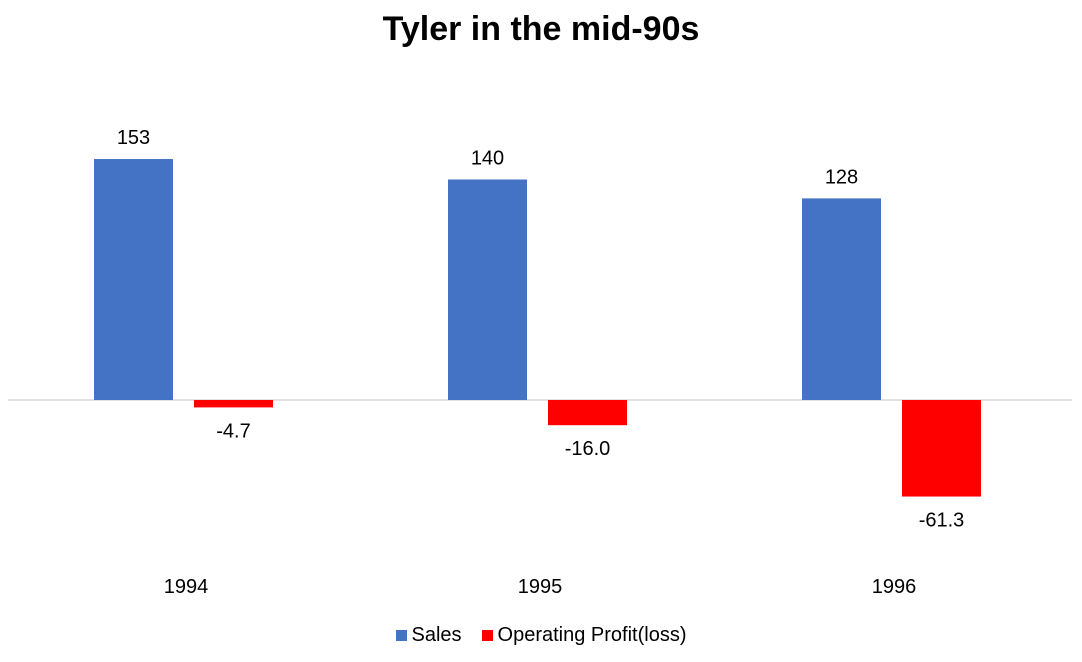  I want to click on bar-s0-1995, so click(487, 289).